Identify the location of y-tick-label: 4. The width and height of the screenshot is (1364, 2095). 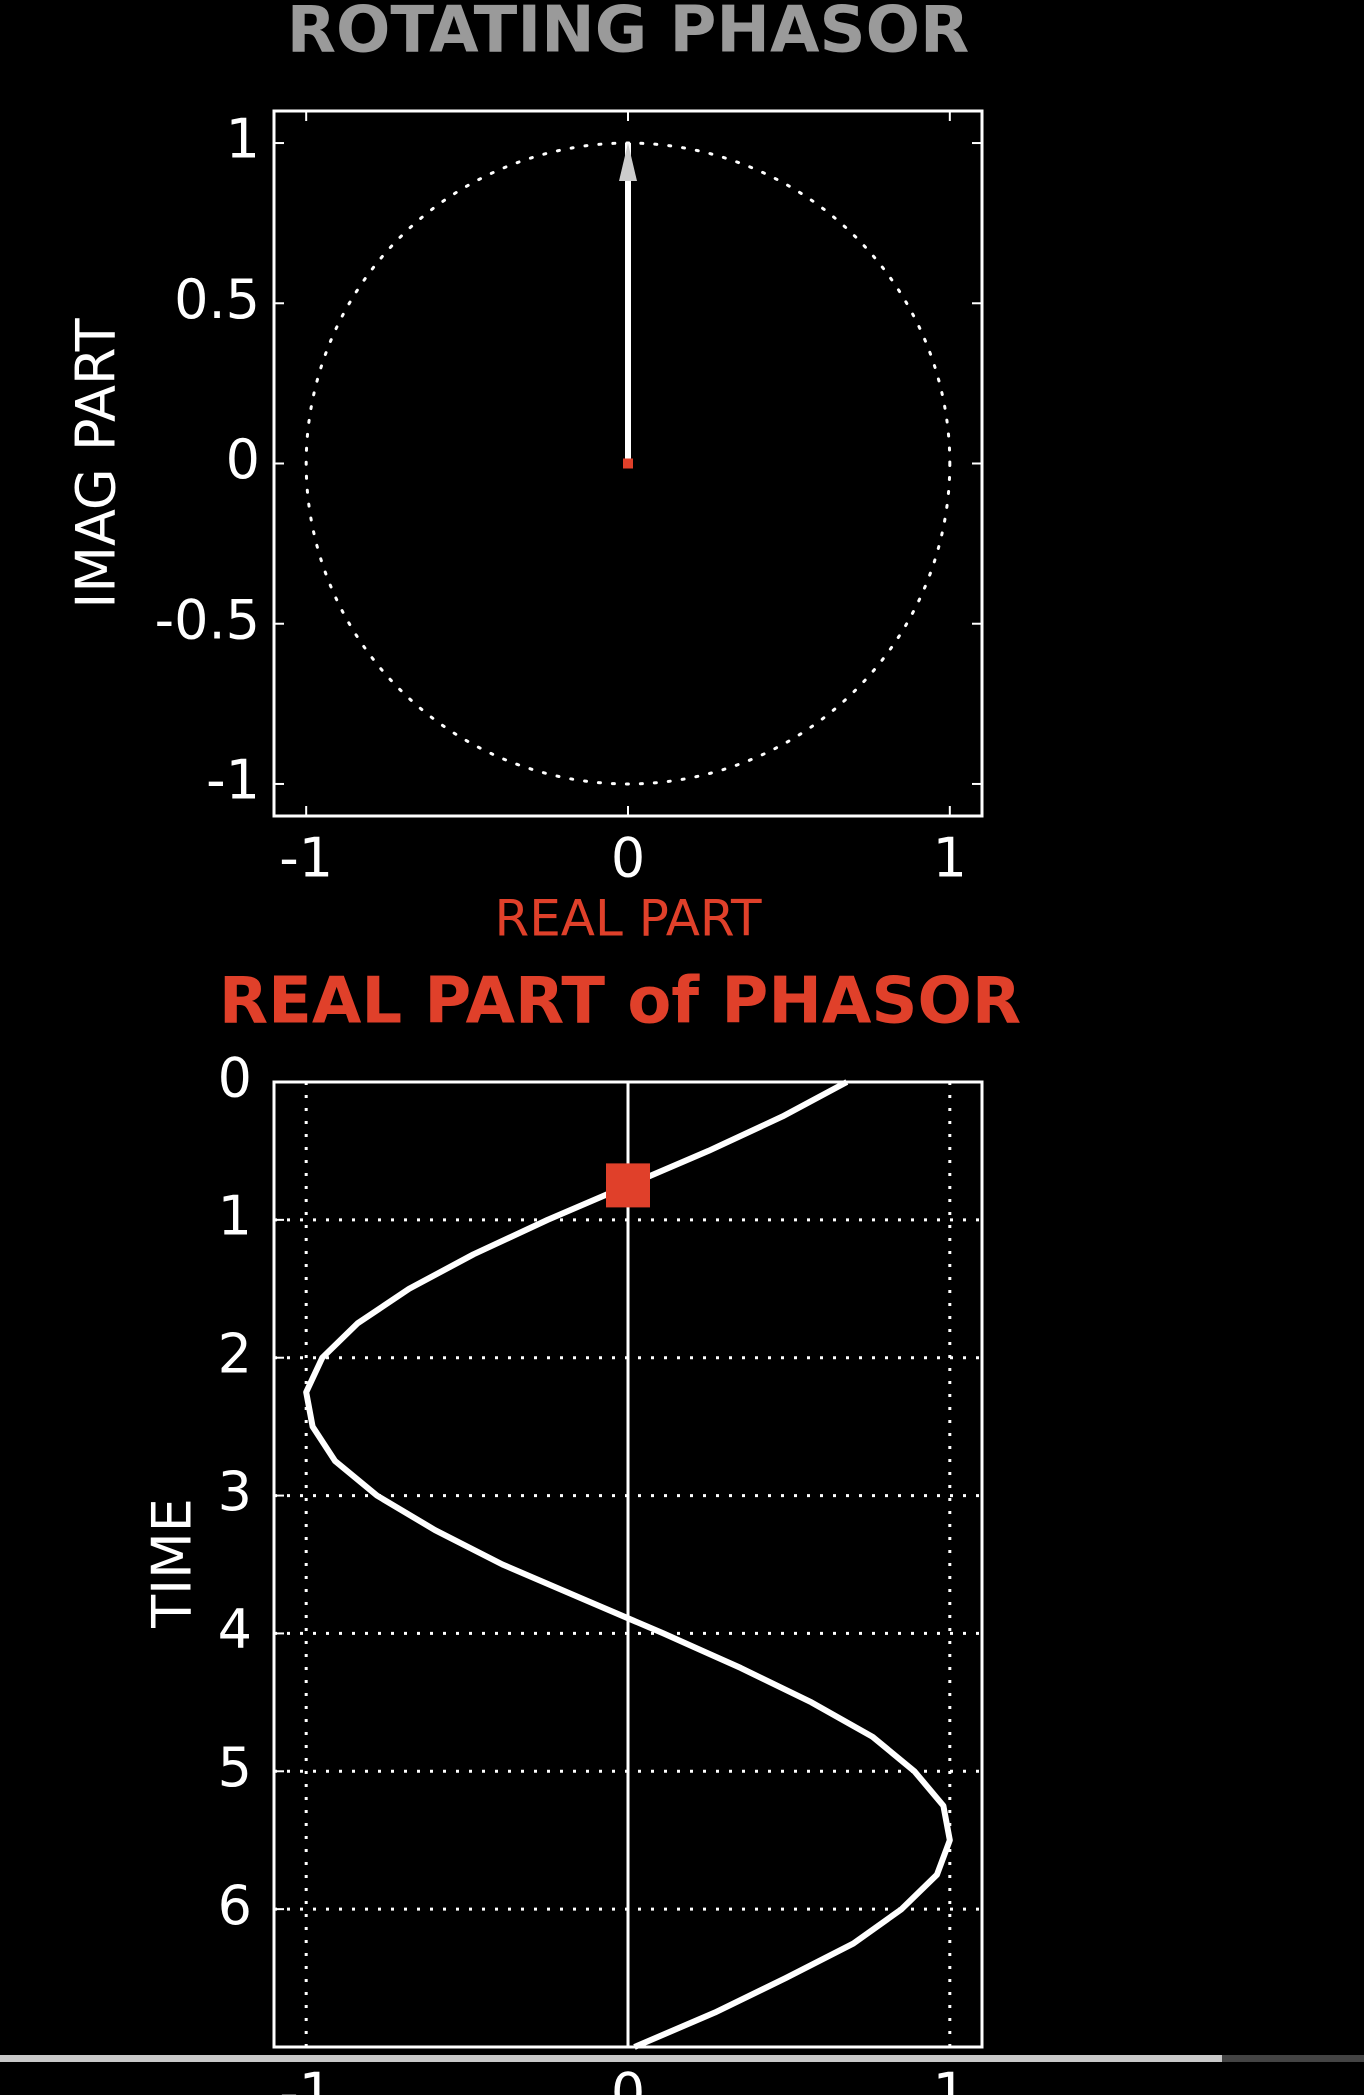
(235, 1629).